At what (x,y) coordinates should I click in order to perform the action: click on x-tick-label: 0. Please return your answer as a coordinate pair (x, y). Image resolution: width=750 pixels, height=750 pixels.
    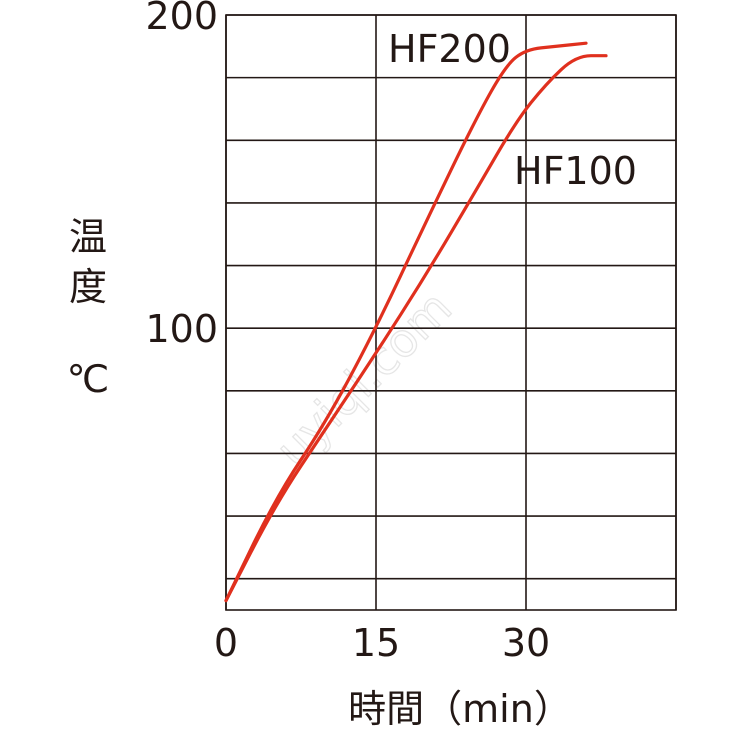
    Looking at the image, I should click on (226, 643).